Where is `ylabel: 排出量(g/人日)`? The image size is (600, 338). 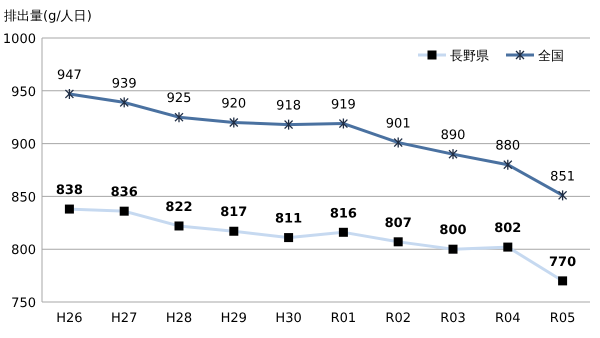 ylabel: 排出量(g/人日) is located at coordinates (48, 16).